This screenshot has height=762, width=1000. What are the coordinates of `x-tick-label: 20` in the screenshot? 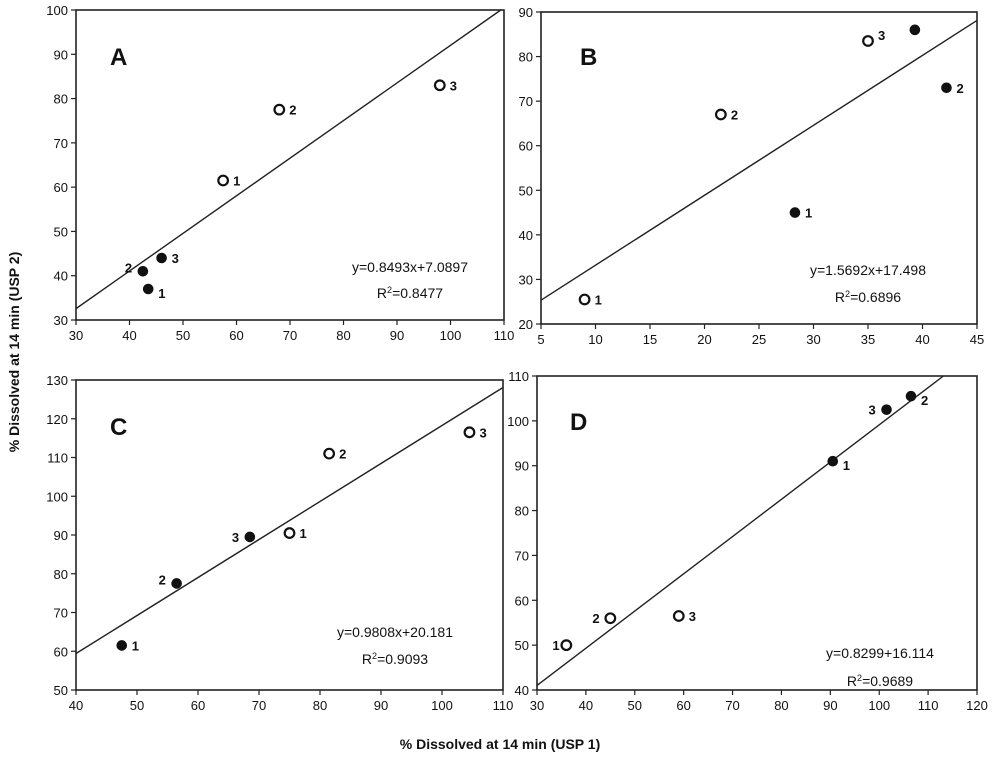 It's located at (704, 339).